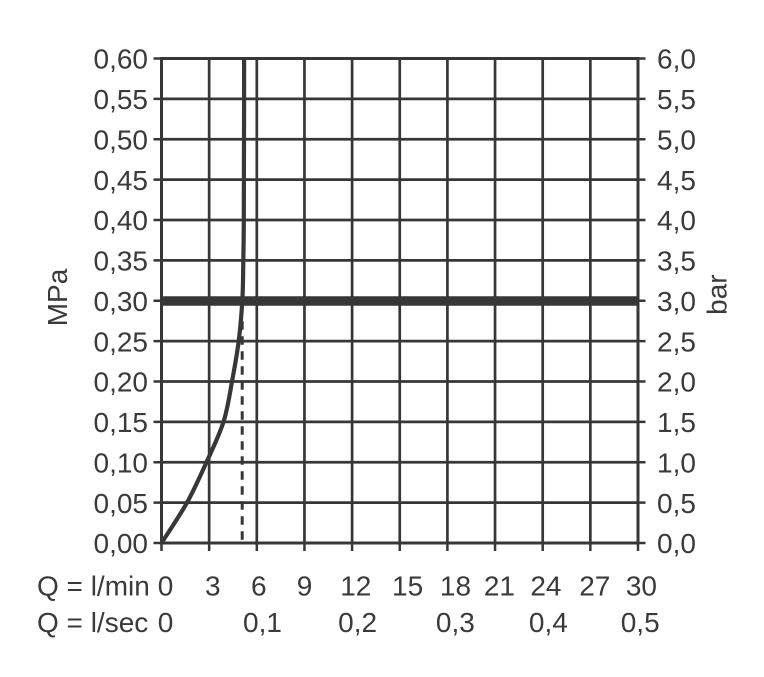  What do you see at coordinates (641, 586) in the screenshot?
I see `svg-text: 30` at bounding box center [641, 586].